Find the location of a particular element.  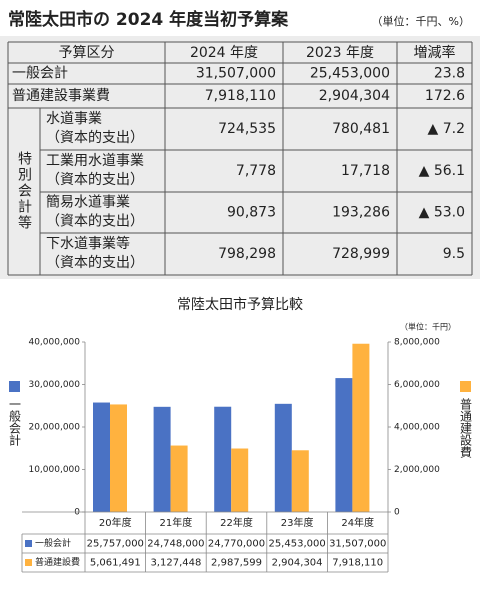

data-label: 7,918,110 is located at coordinates (357, 563).